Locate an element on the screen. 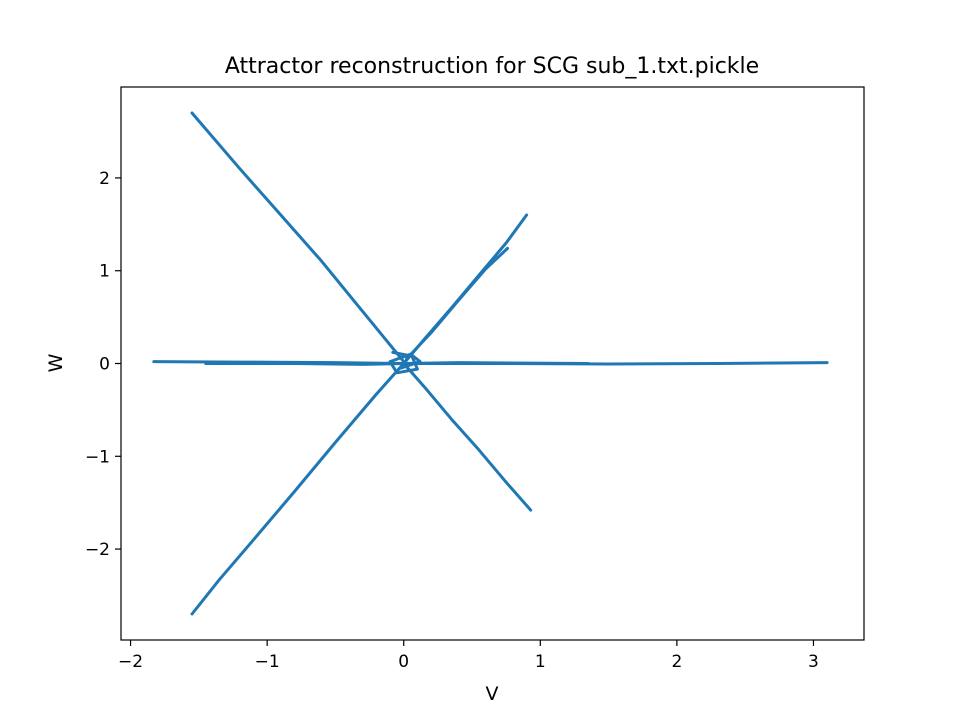 Image resolution: width=960 pixels, height=720 pixels. x-tick-label: 1 is located at coordinates (540, 662).